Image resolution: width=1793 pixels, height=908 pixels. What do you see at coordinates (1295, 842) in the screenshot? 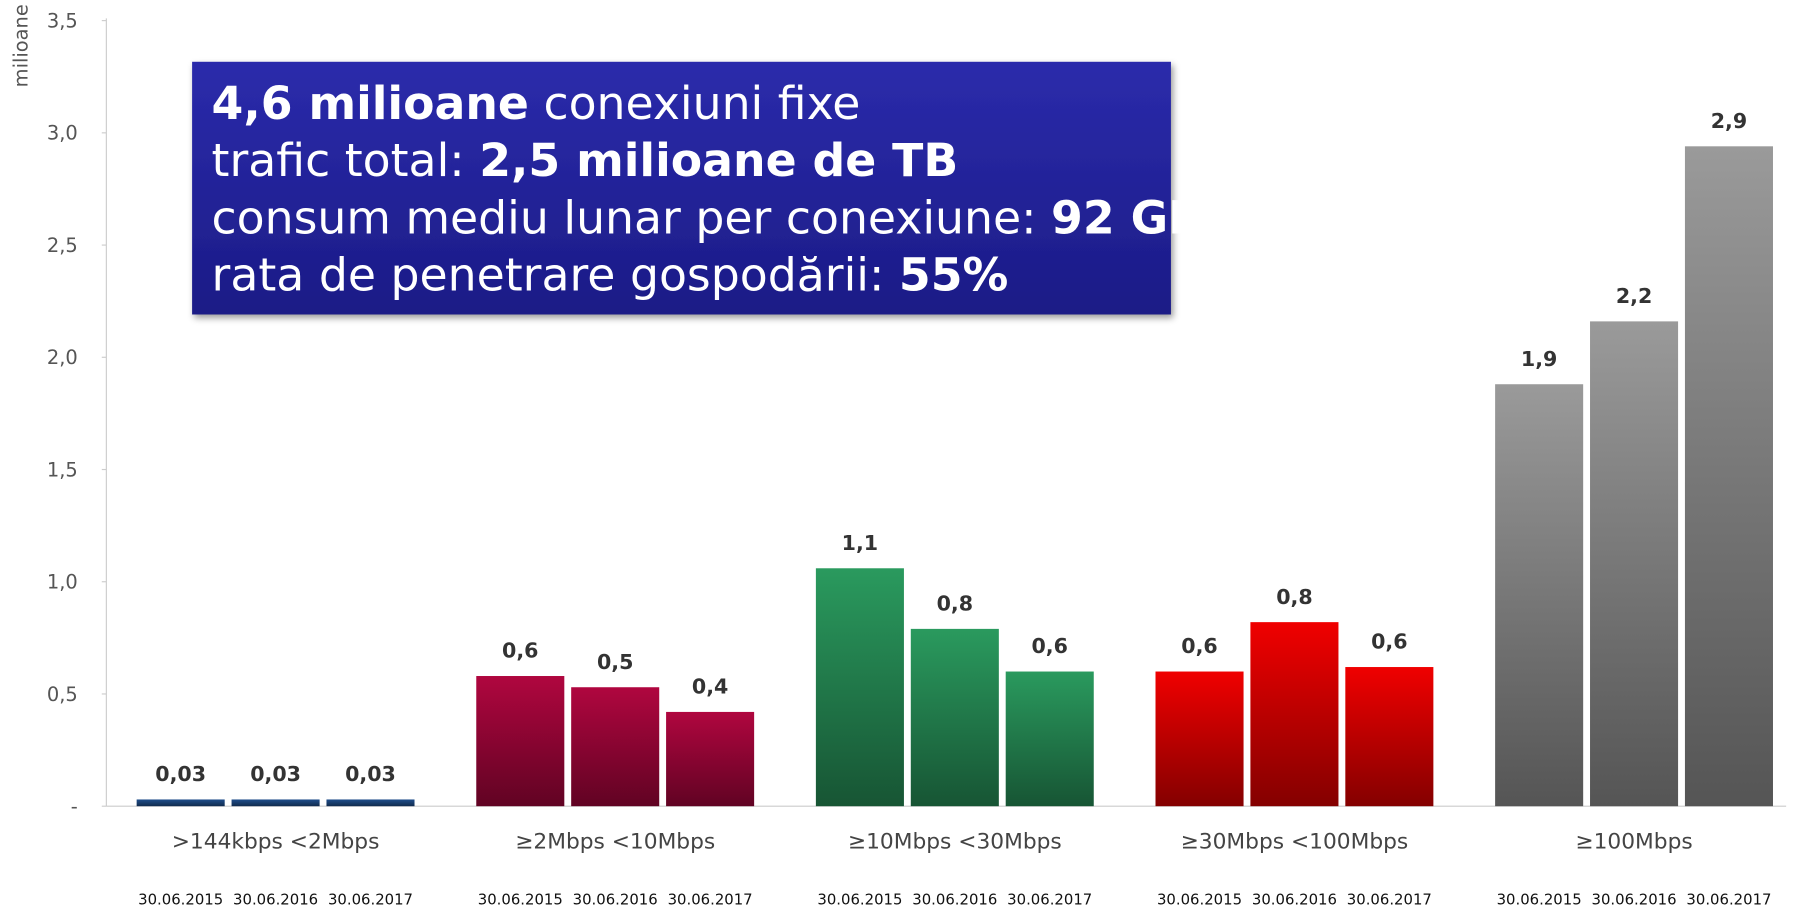
I see `x-tick-label: ≥30Mbps <100Mbps` at bounding box center [1295, 842].